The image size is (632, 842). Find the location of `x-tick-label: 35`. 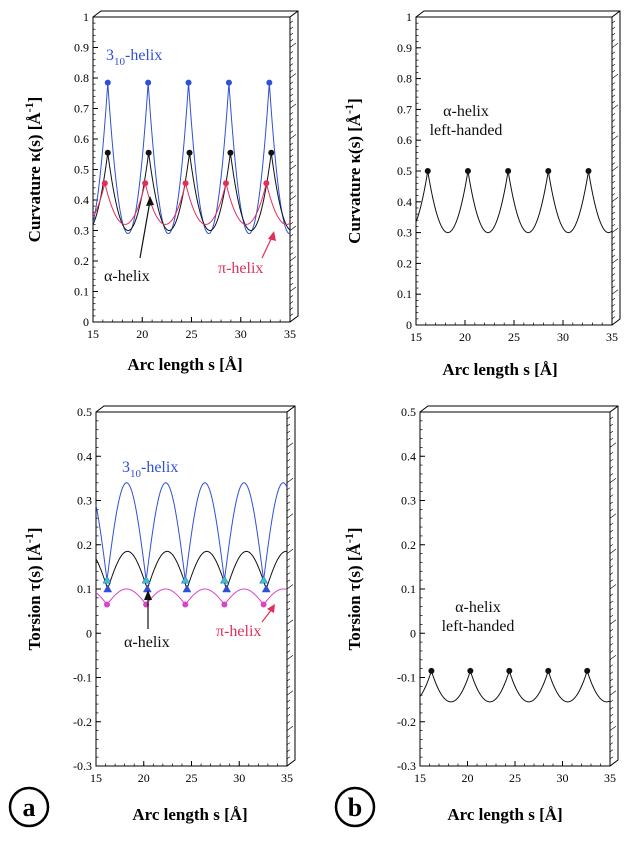

x-tick-label: 35 is located at coordinates (612, 337).